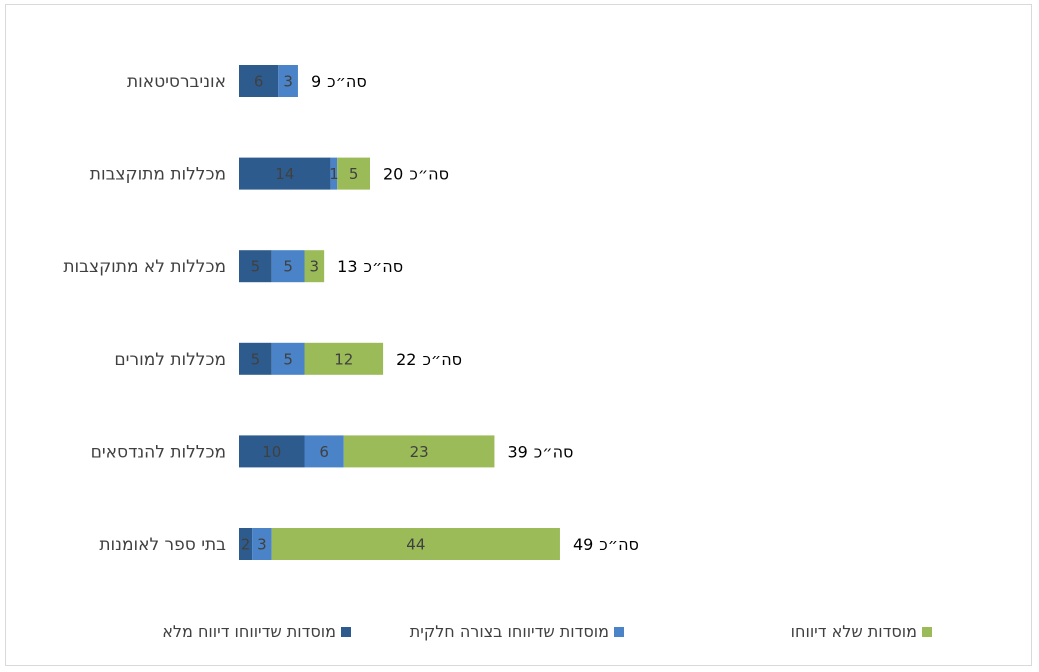 The width and height of the screenshot is (1039, 672). Describe the element at coordinates (619, 632) in the screenshot. I see `legend-swatch-partial` at that location.